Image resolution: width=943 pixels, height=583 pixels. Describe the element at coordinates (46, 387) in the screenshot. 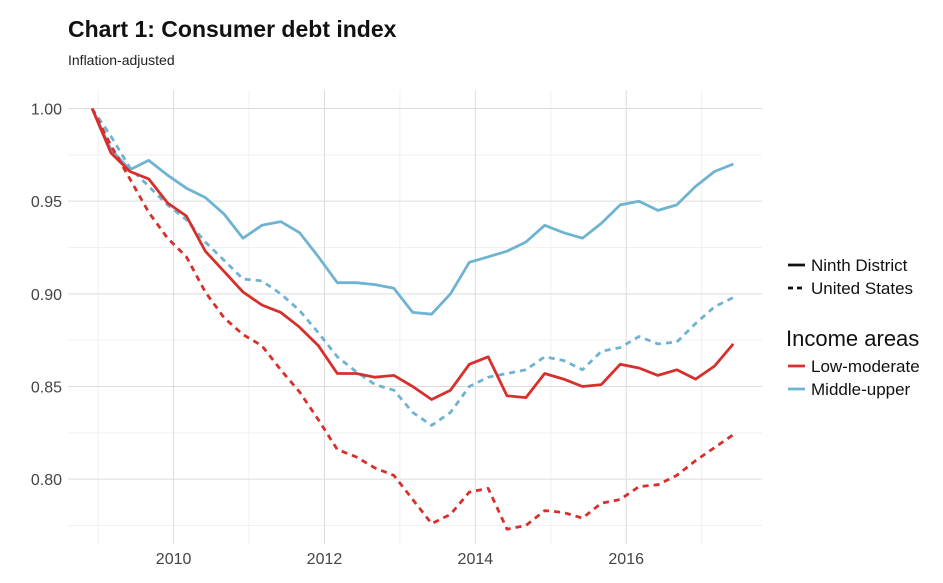

I see `y-tick-label: 0.85` at that location.